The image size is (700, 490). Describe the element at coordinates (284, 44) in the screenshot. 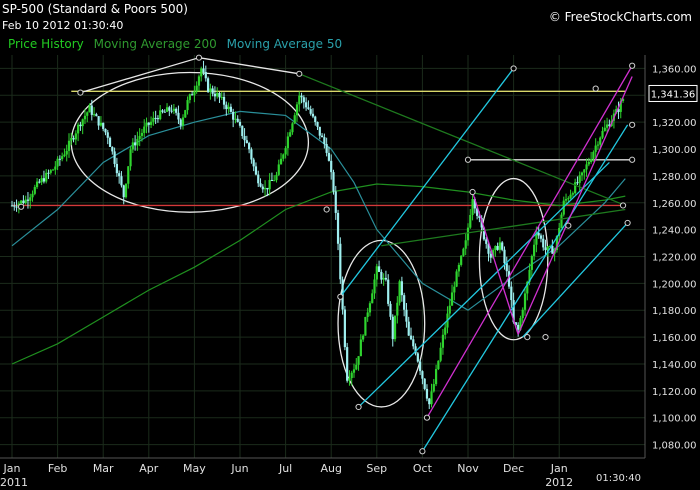

I see `legend-ma50: Moving Average 50` at that location.